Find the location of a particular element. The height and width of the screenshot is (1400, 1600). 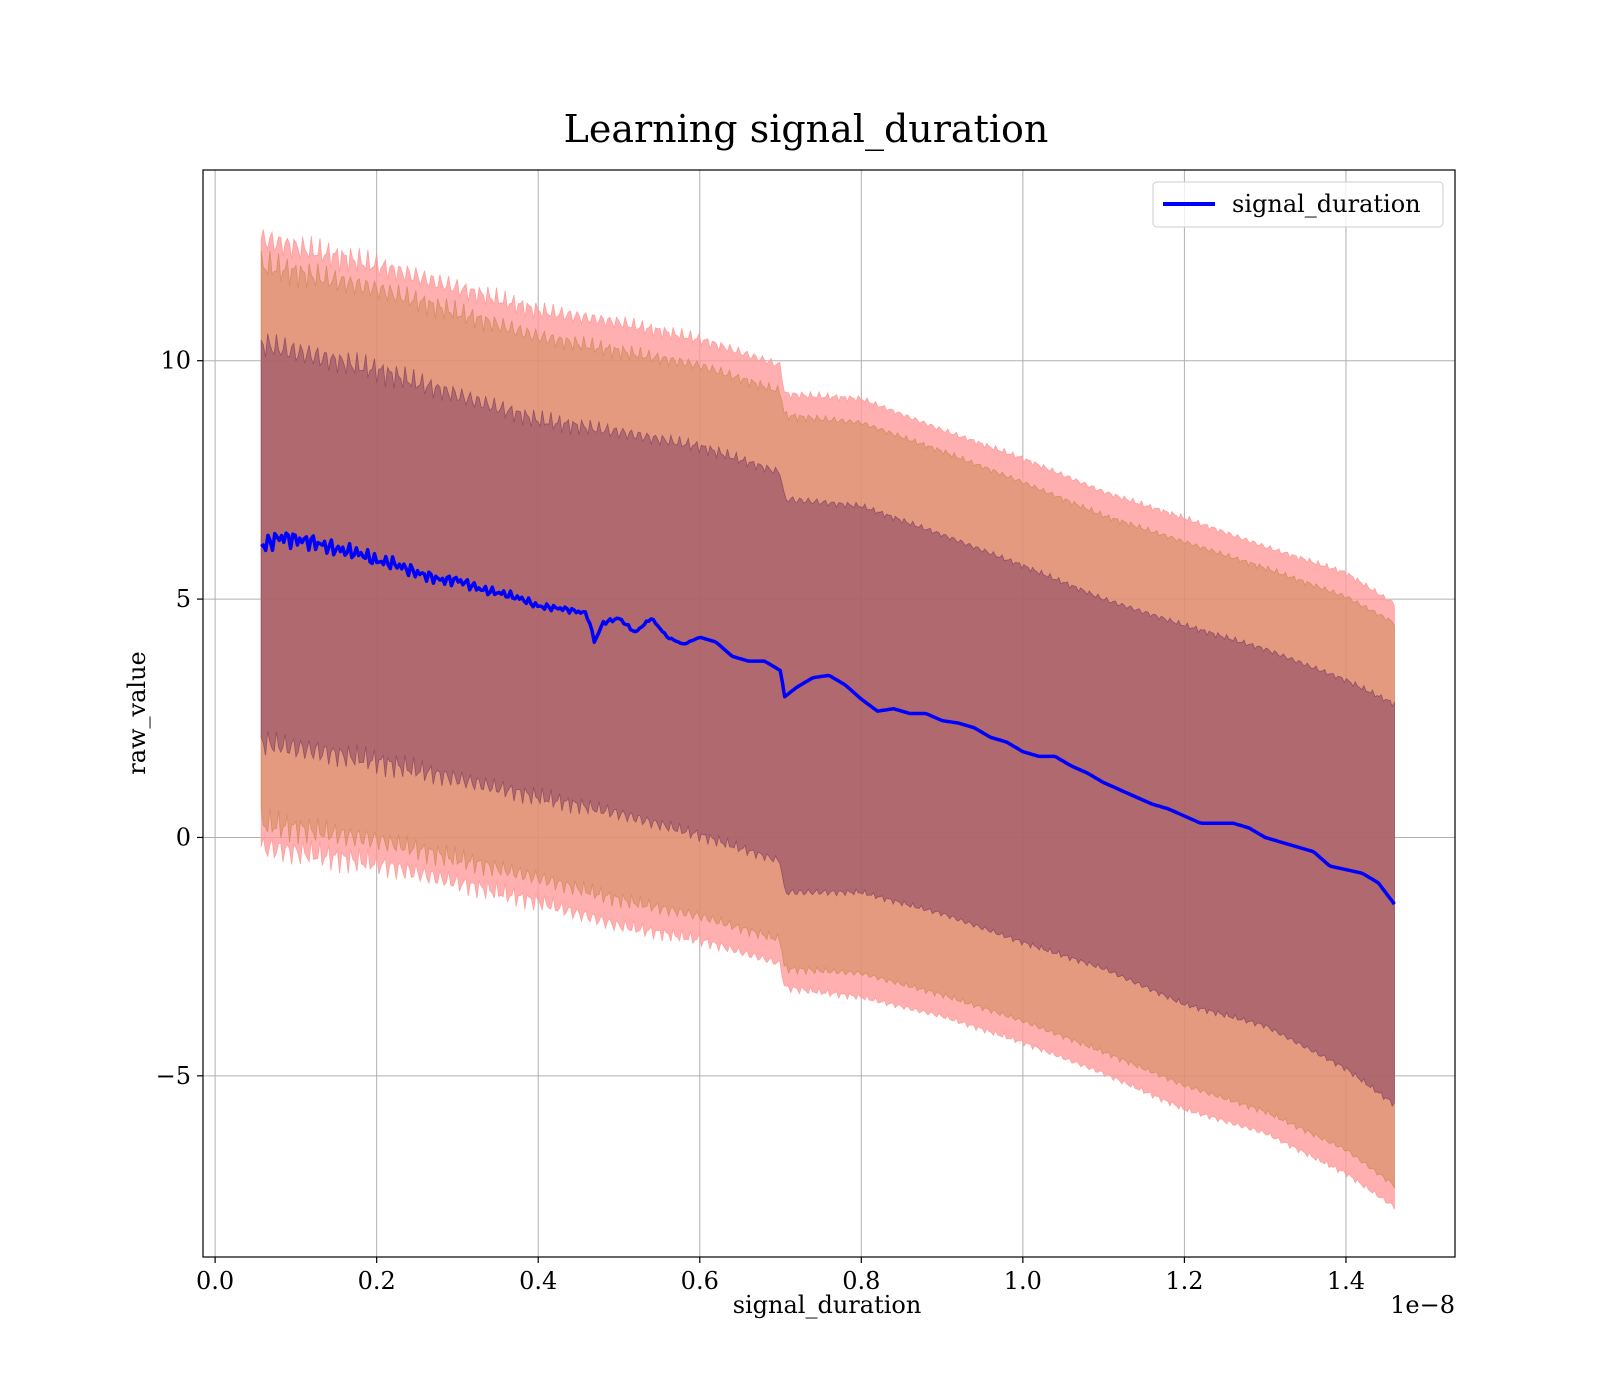

x-tick-label: 0.4 is located at coordinates (538, 1281).